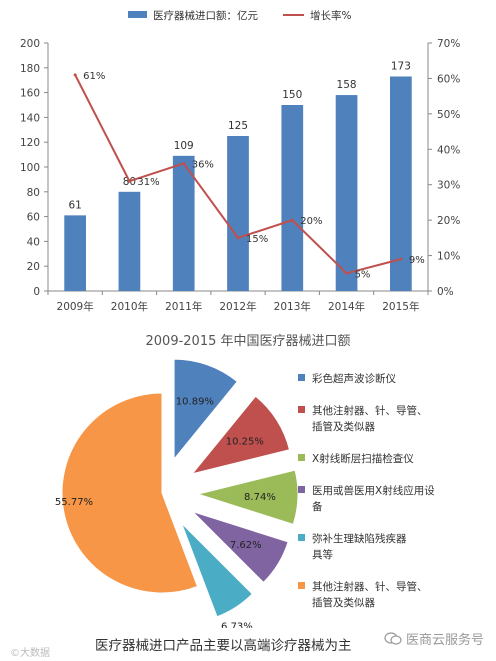  Describe the element at coordinates (137, 14) in the screenshot. I see `legend-bar-swatch` at that location.